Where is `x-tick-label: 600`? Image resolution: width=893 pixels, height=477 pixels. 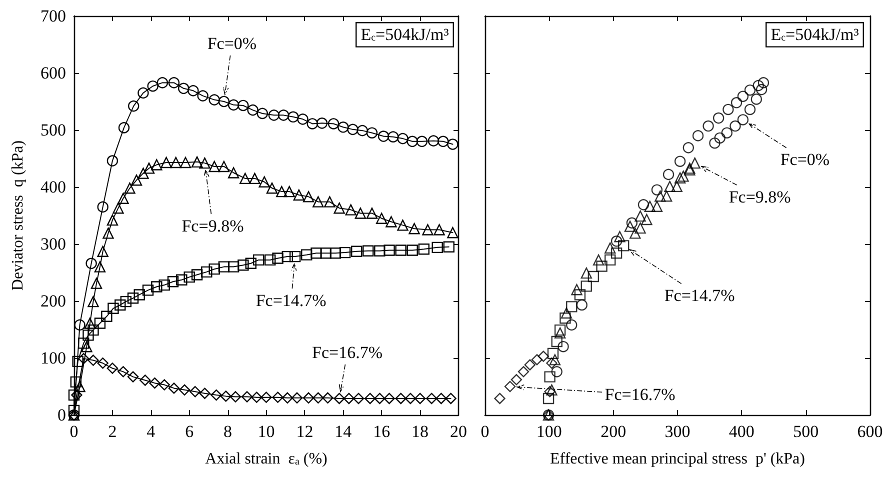 x-tick-label: 600 is located at coordinates (870, 431).